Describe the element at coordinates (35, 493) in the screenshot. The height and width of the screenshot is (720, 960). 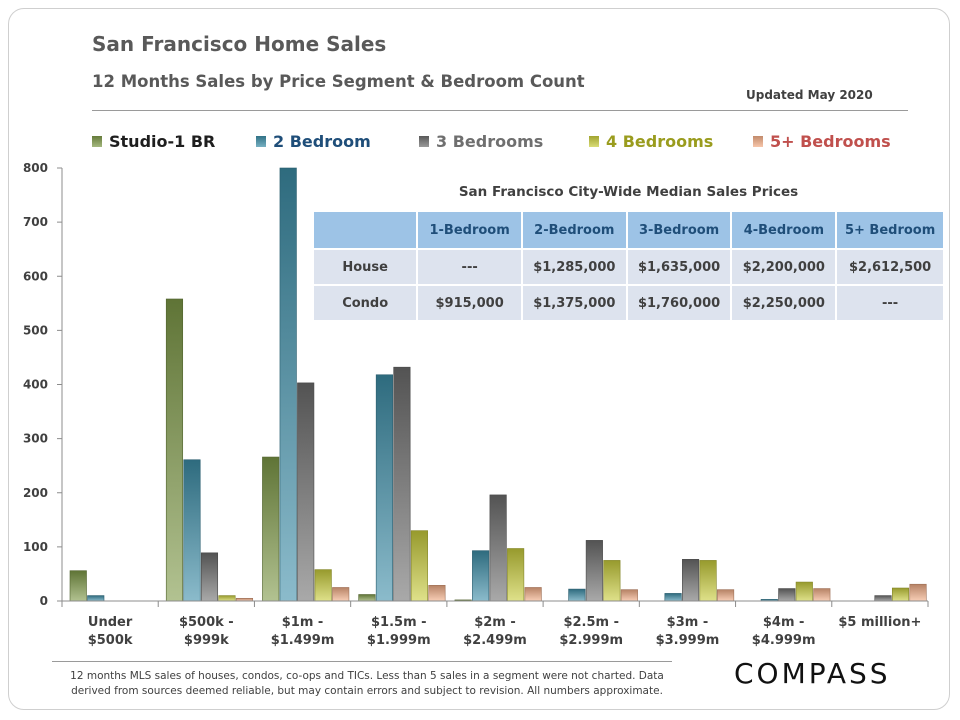
I see `y-tick-label: 200` at that location.